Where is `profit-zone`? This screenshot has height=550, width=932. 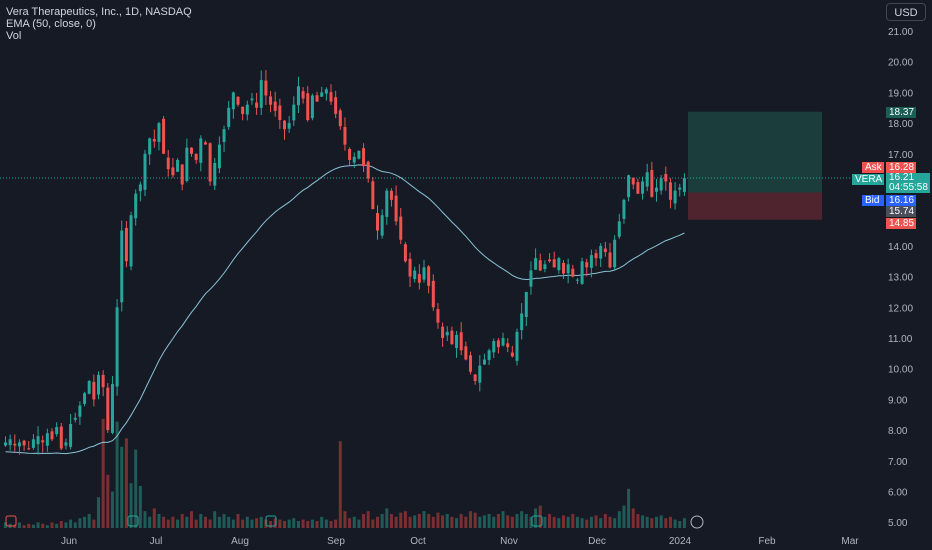
profit-zone is located at coordinates (755, 152).